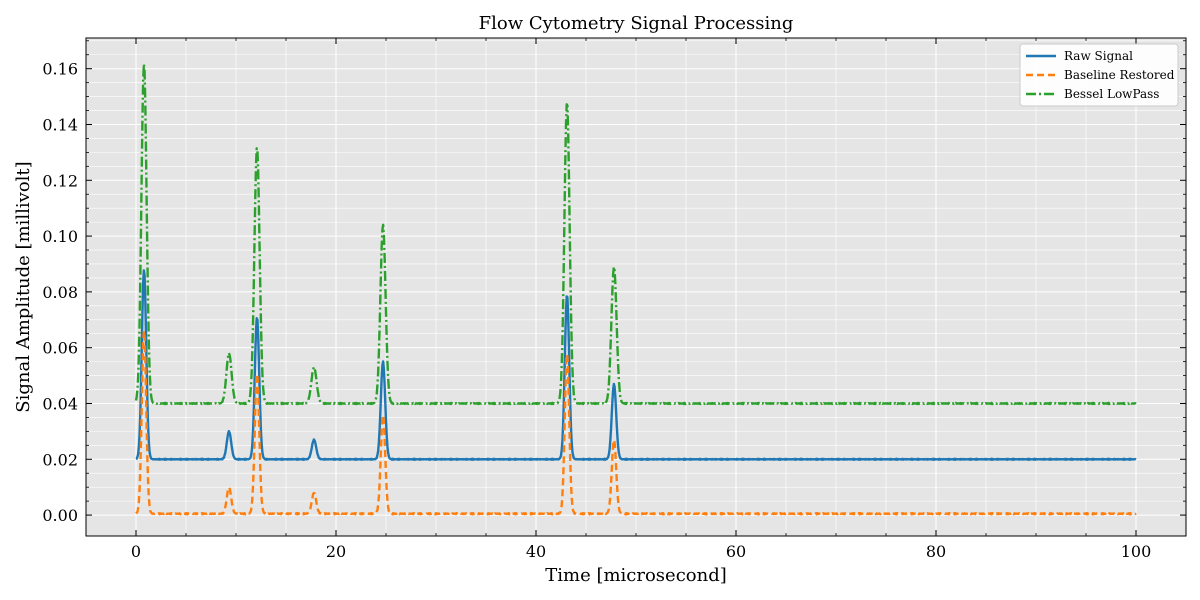 This screenshot has height=600, width=1200. I want to click on y-axis-label: Signal Amplitude [millivolt], so click(23, 286).